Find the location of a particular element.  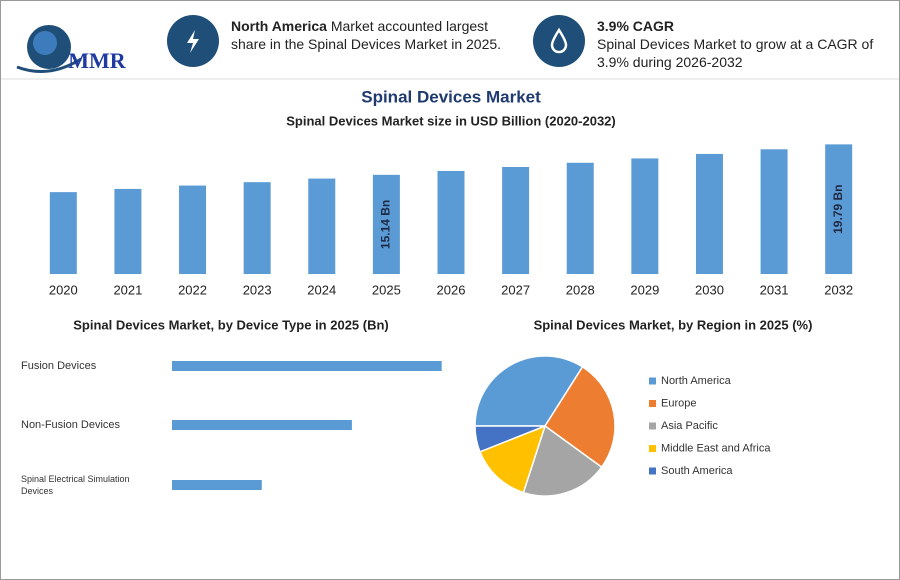

card-highlight: North America is located at coordinates (279, 26).